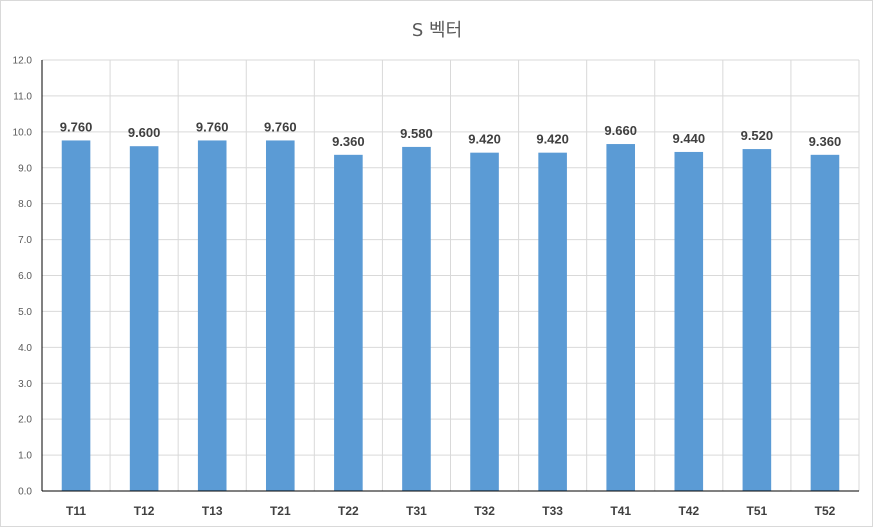  What do you see at coordinates (552, 322) in the screenshot?
I see `bar-t33` at bounding box center [552, 322].